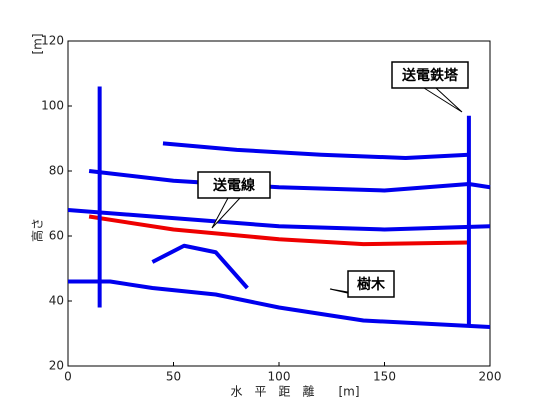  I want to click on y-tick-label: 120, so click(52, 41).